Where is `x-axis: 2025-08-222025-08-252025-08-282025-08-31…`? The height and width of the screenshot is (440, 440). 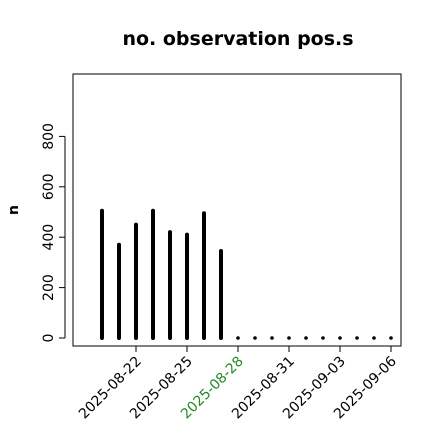 x-axis: 2025-08-222025-08-252025-08-282025-08-31… is located at coordinates (238, 383).